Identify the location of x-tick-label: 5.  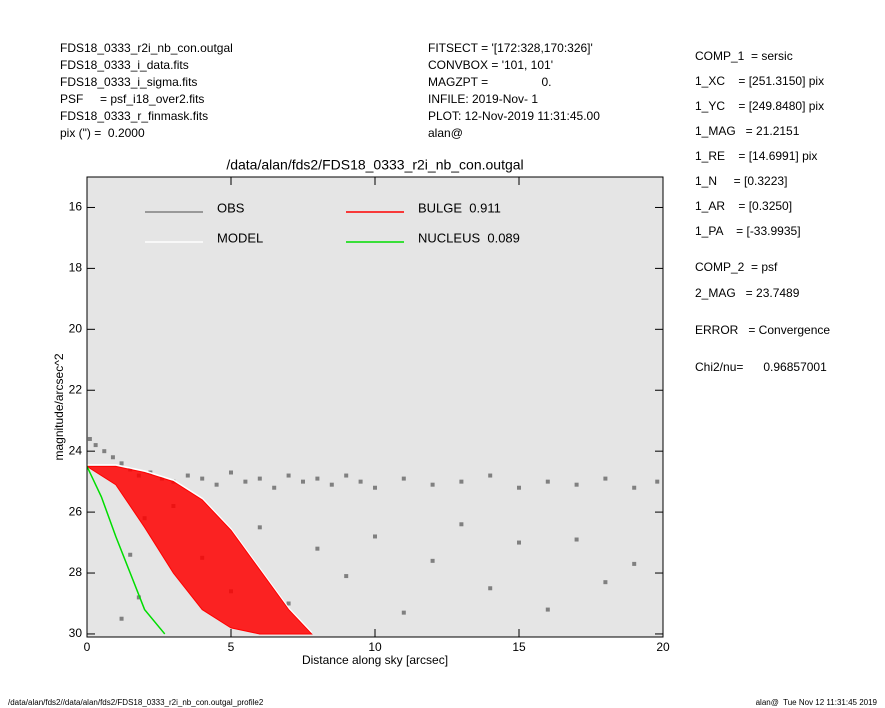
(231, 647).